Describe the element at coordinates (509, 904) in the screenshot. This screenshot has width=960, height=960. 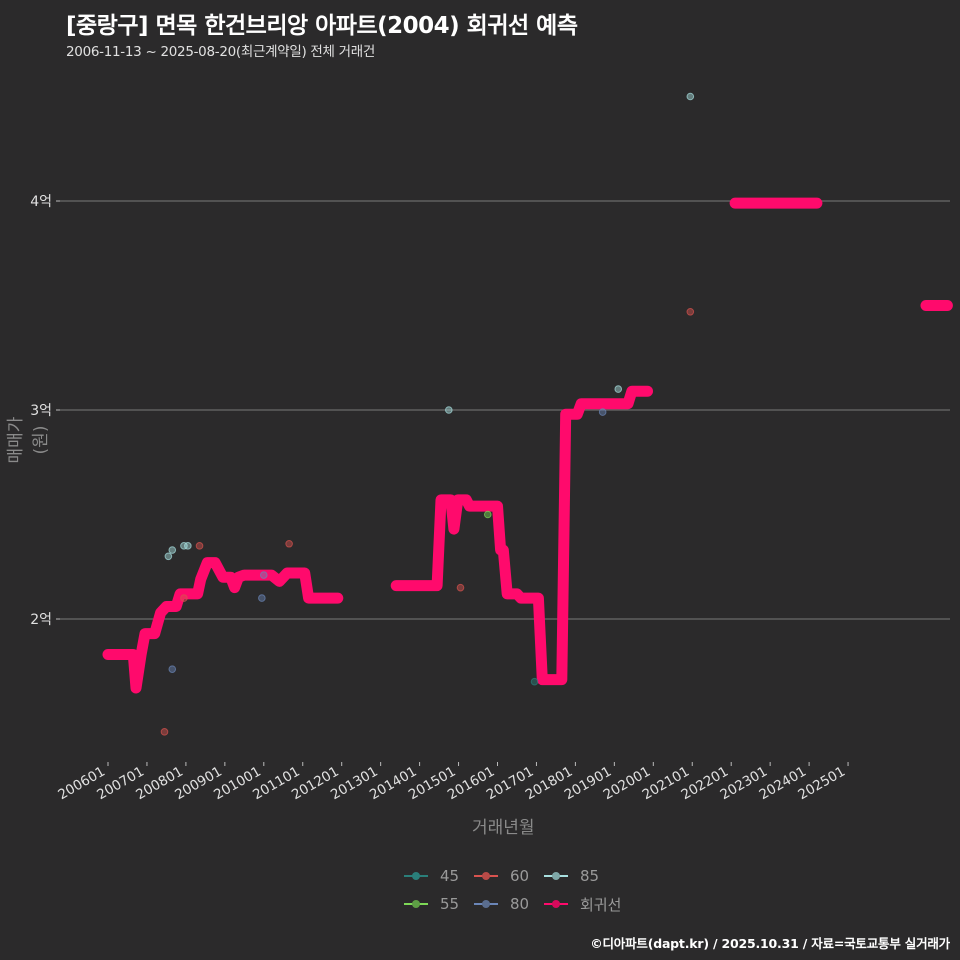
I see `legend-item-80: 80` at that location.